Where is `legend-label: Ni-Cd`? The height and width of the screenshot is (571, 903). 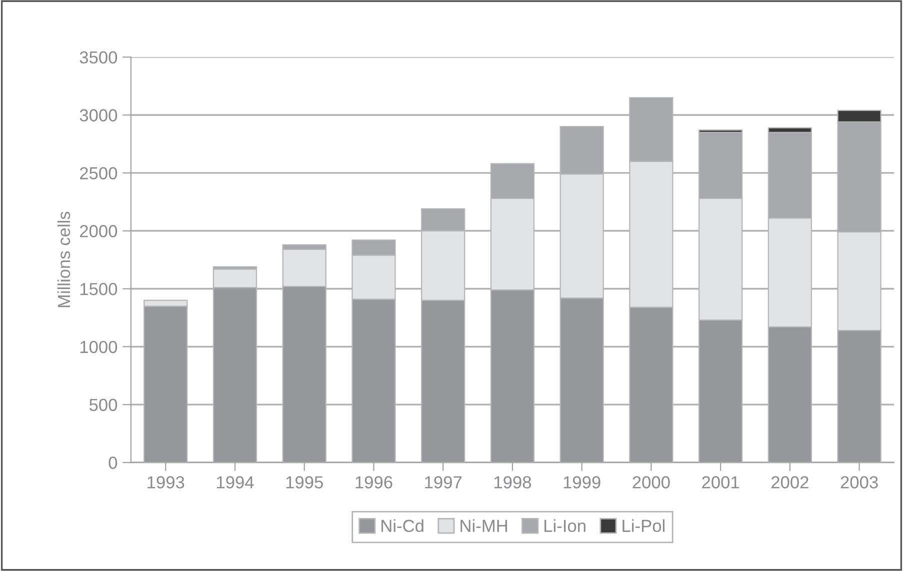
legend-label: Ni-Cd is located at coordinates (403, 525).